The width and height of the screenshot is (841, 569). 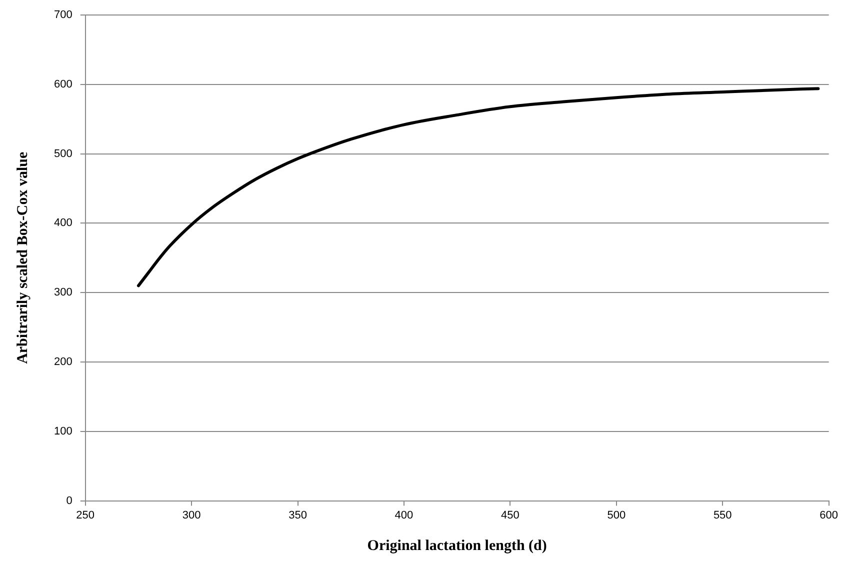 I want to click on x-tick-label: 550, so click(x=722, y=515).